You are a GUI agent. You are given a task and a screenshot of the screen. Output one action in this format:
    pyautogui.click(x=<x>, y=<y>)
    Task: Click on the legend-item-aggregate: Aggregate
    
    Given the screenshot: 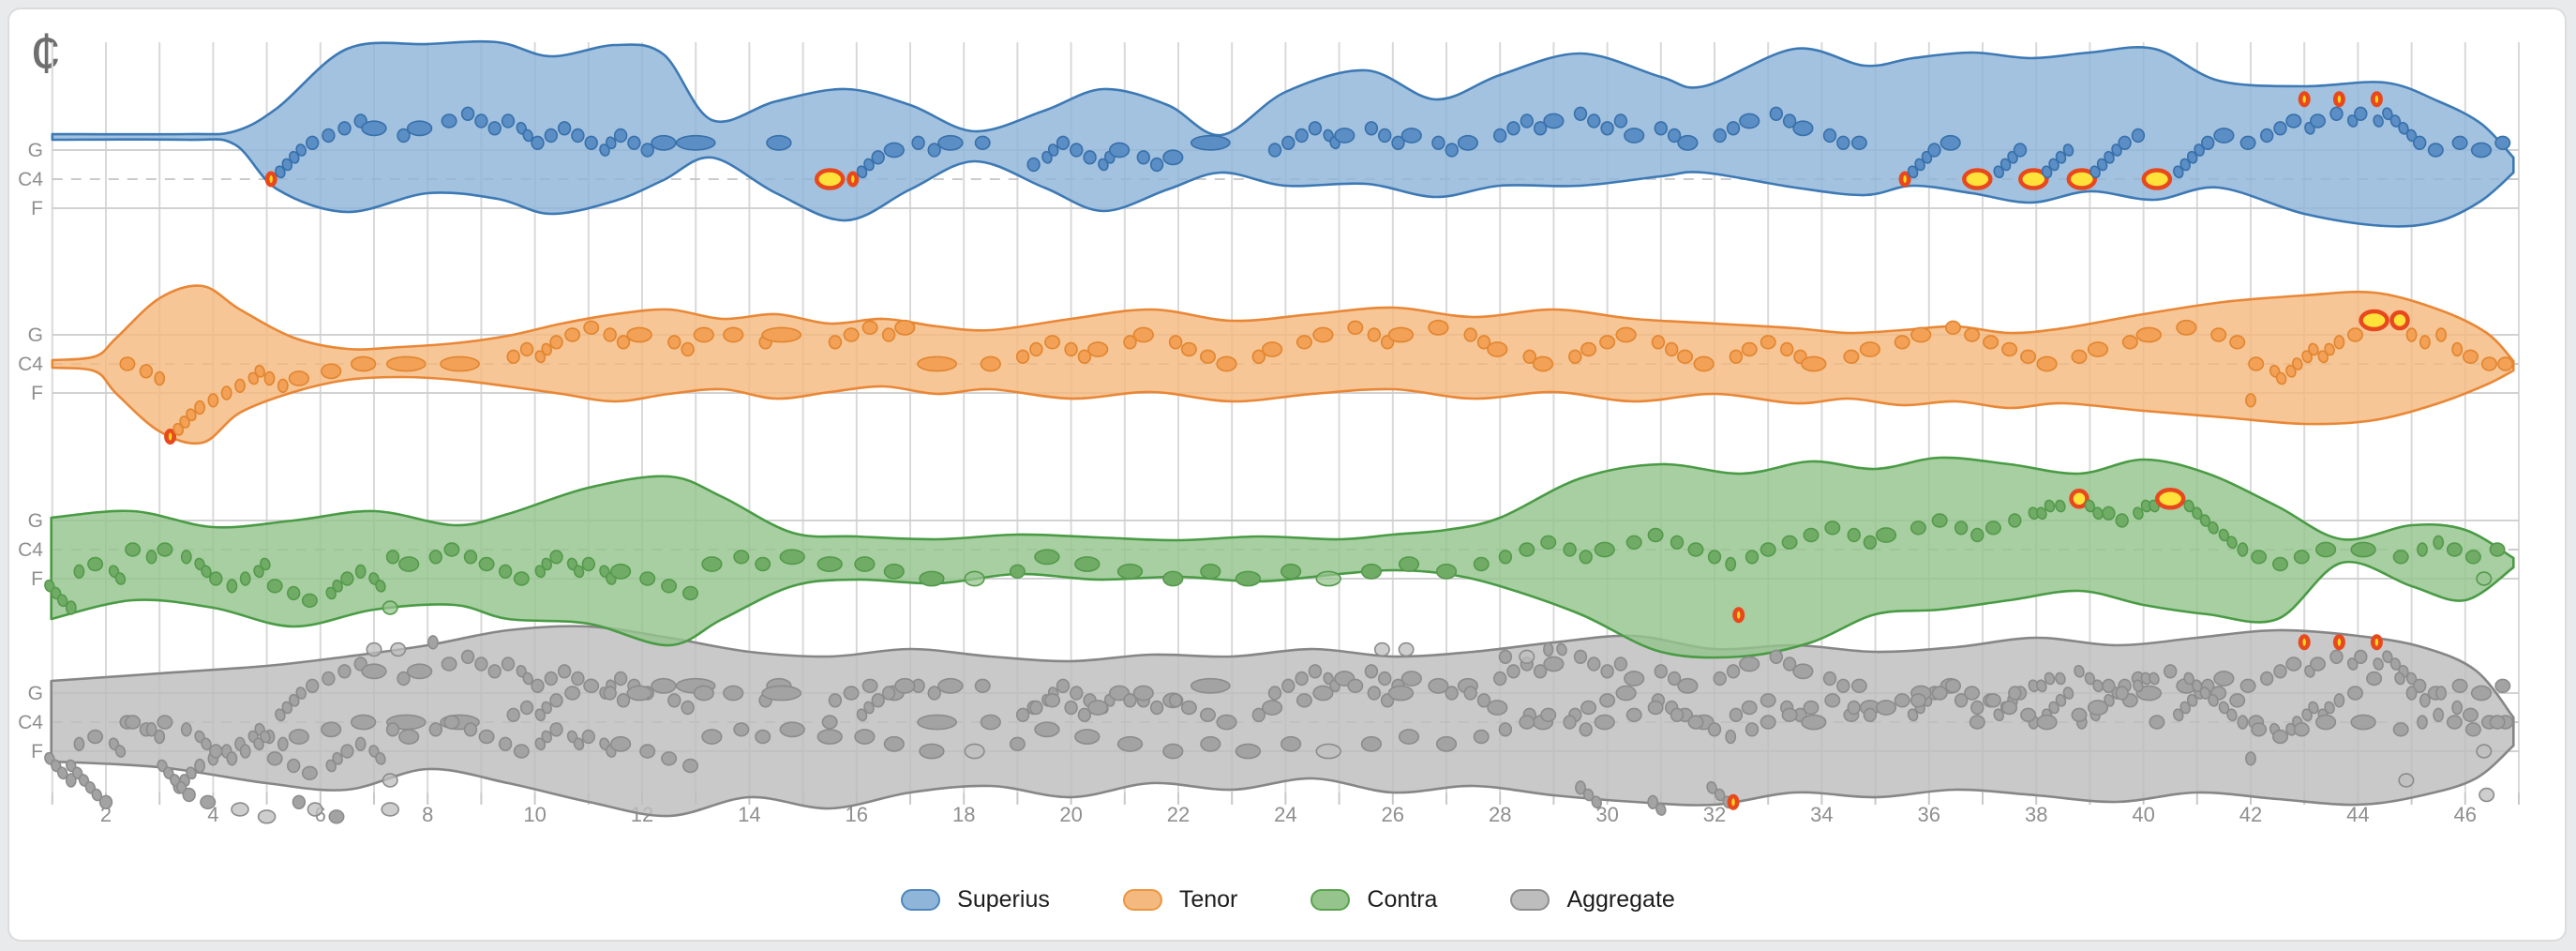 What is the action you would take?
    pyautogui.click(x=1593, y=899)
    